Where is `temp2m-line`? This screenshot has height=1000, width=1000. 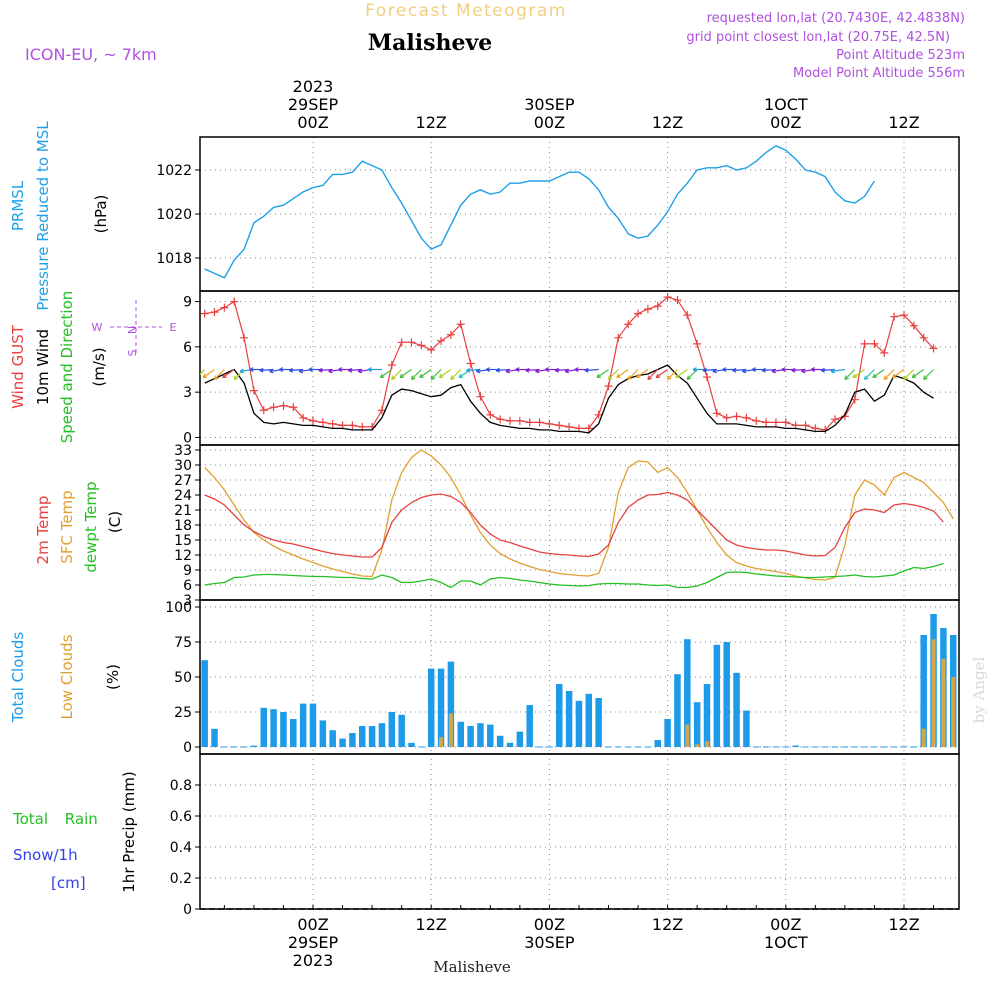
temp2m-line is located at coordinates (574, 524).